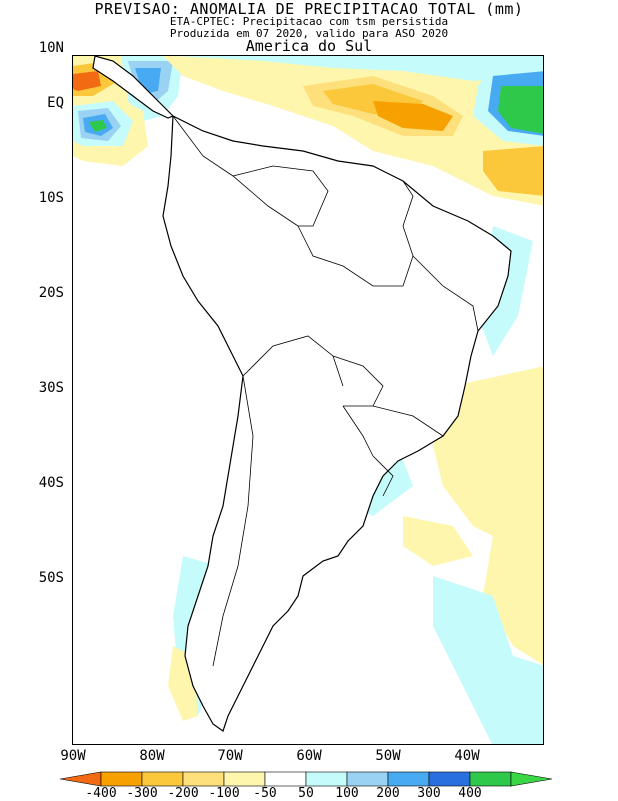 The image size is (618, 801). I want to click on lon-label-60w: 60W, so click(309, 756).